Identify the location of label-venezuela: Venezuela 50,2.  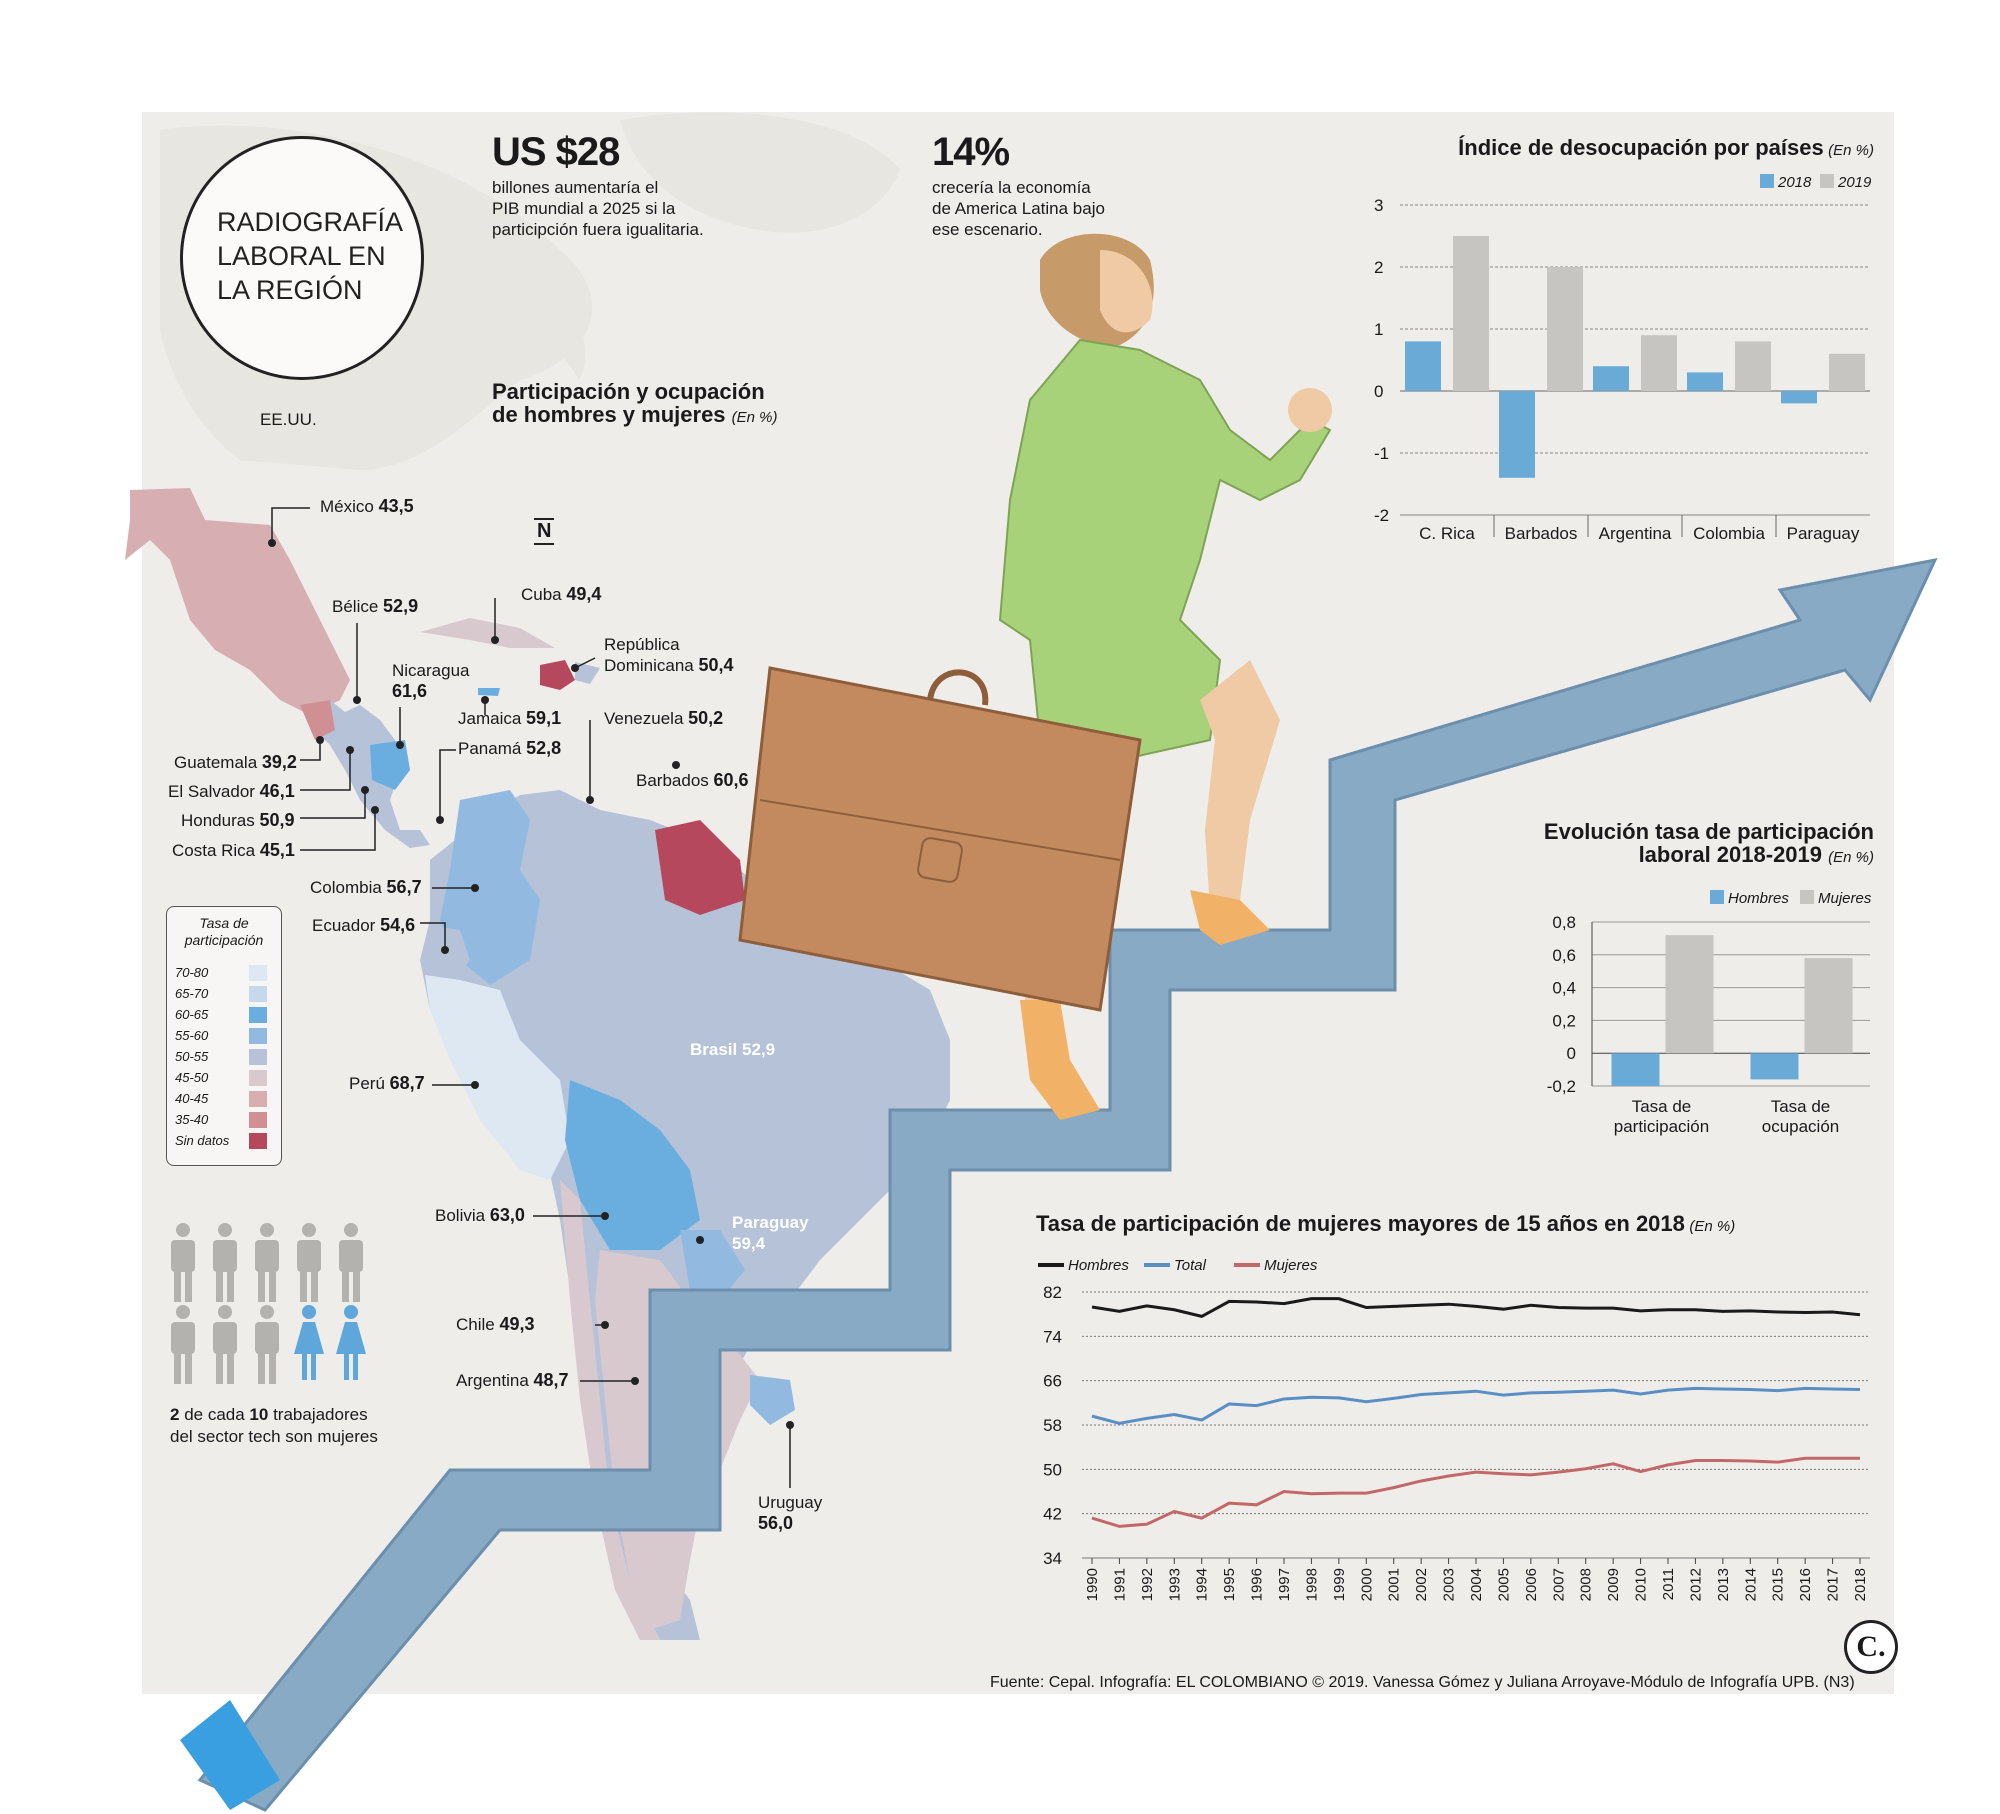
(664, 718).